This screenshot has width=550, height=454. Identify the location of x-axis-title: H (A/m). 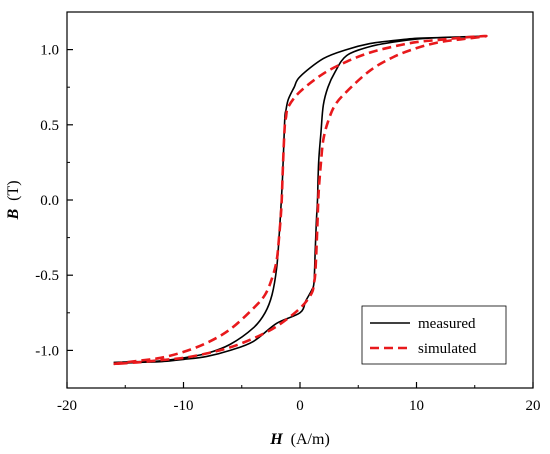
(299, 439).